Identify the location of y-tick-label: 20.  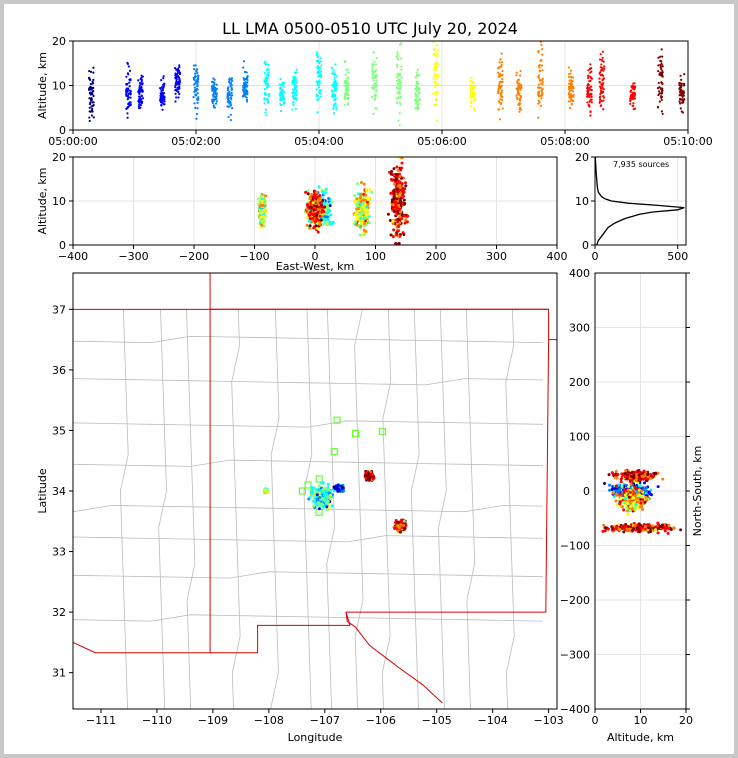
(59, 41).